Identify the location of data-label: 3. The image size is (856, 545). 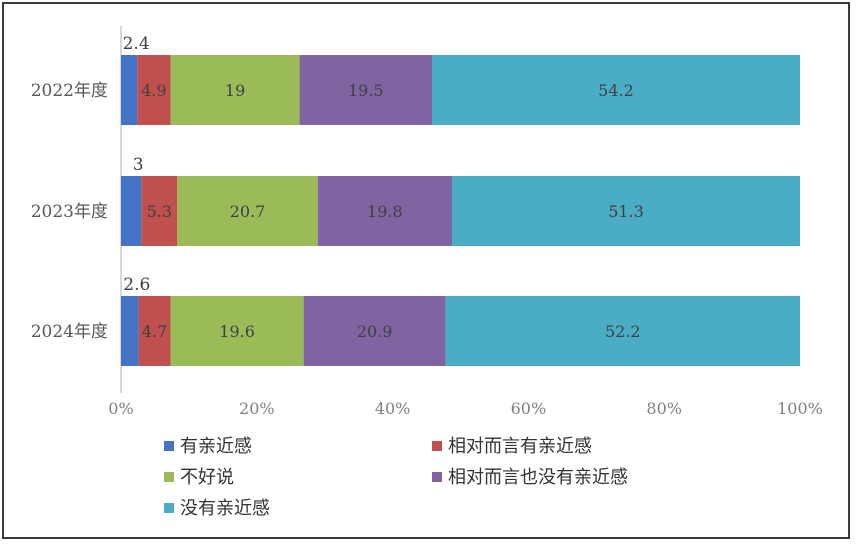
(138, 165).